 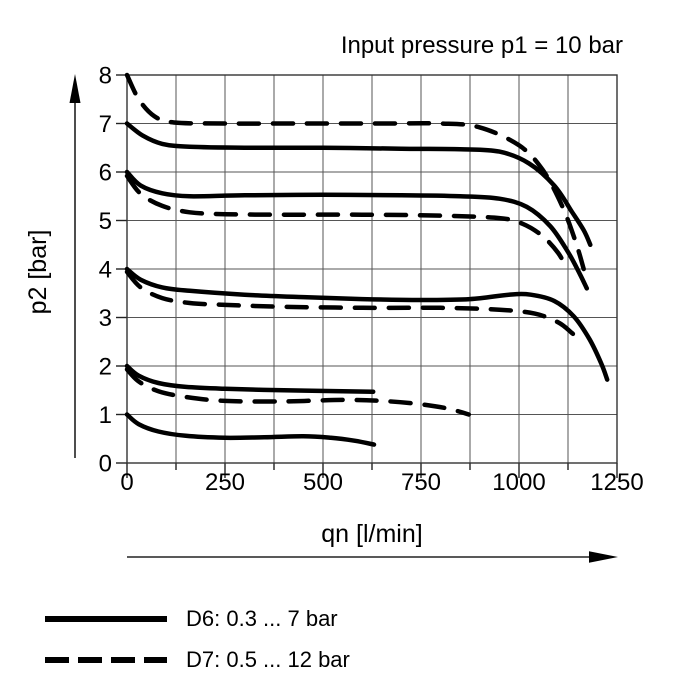 I want to click on legend: D6: 0.3 ... 7 bar D7: 0.5 ... 12 bar, so click(x=197, y=639).